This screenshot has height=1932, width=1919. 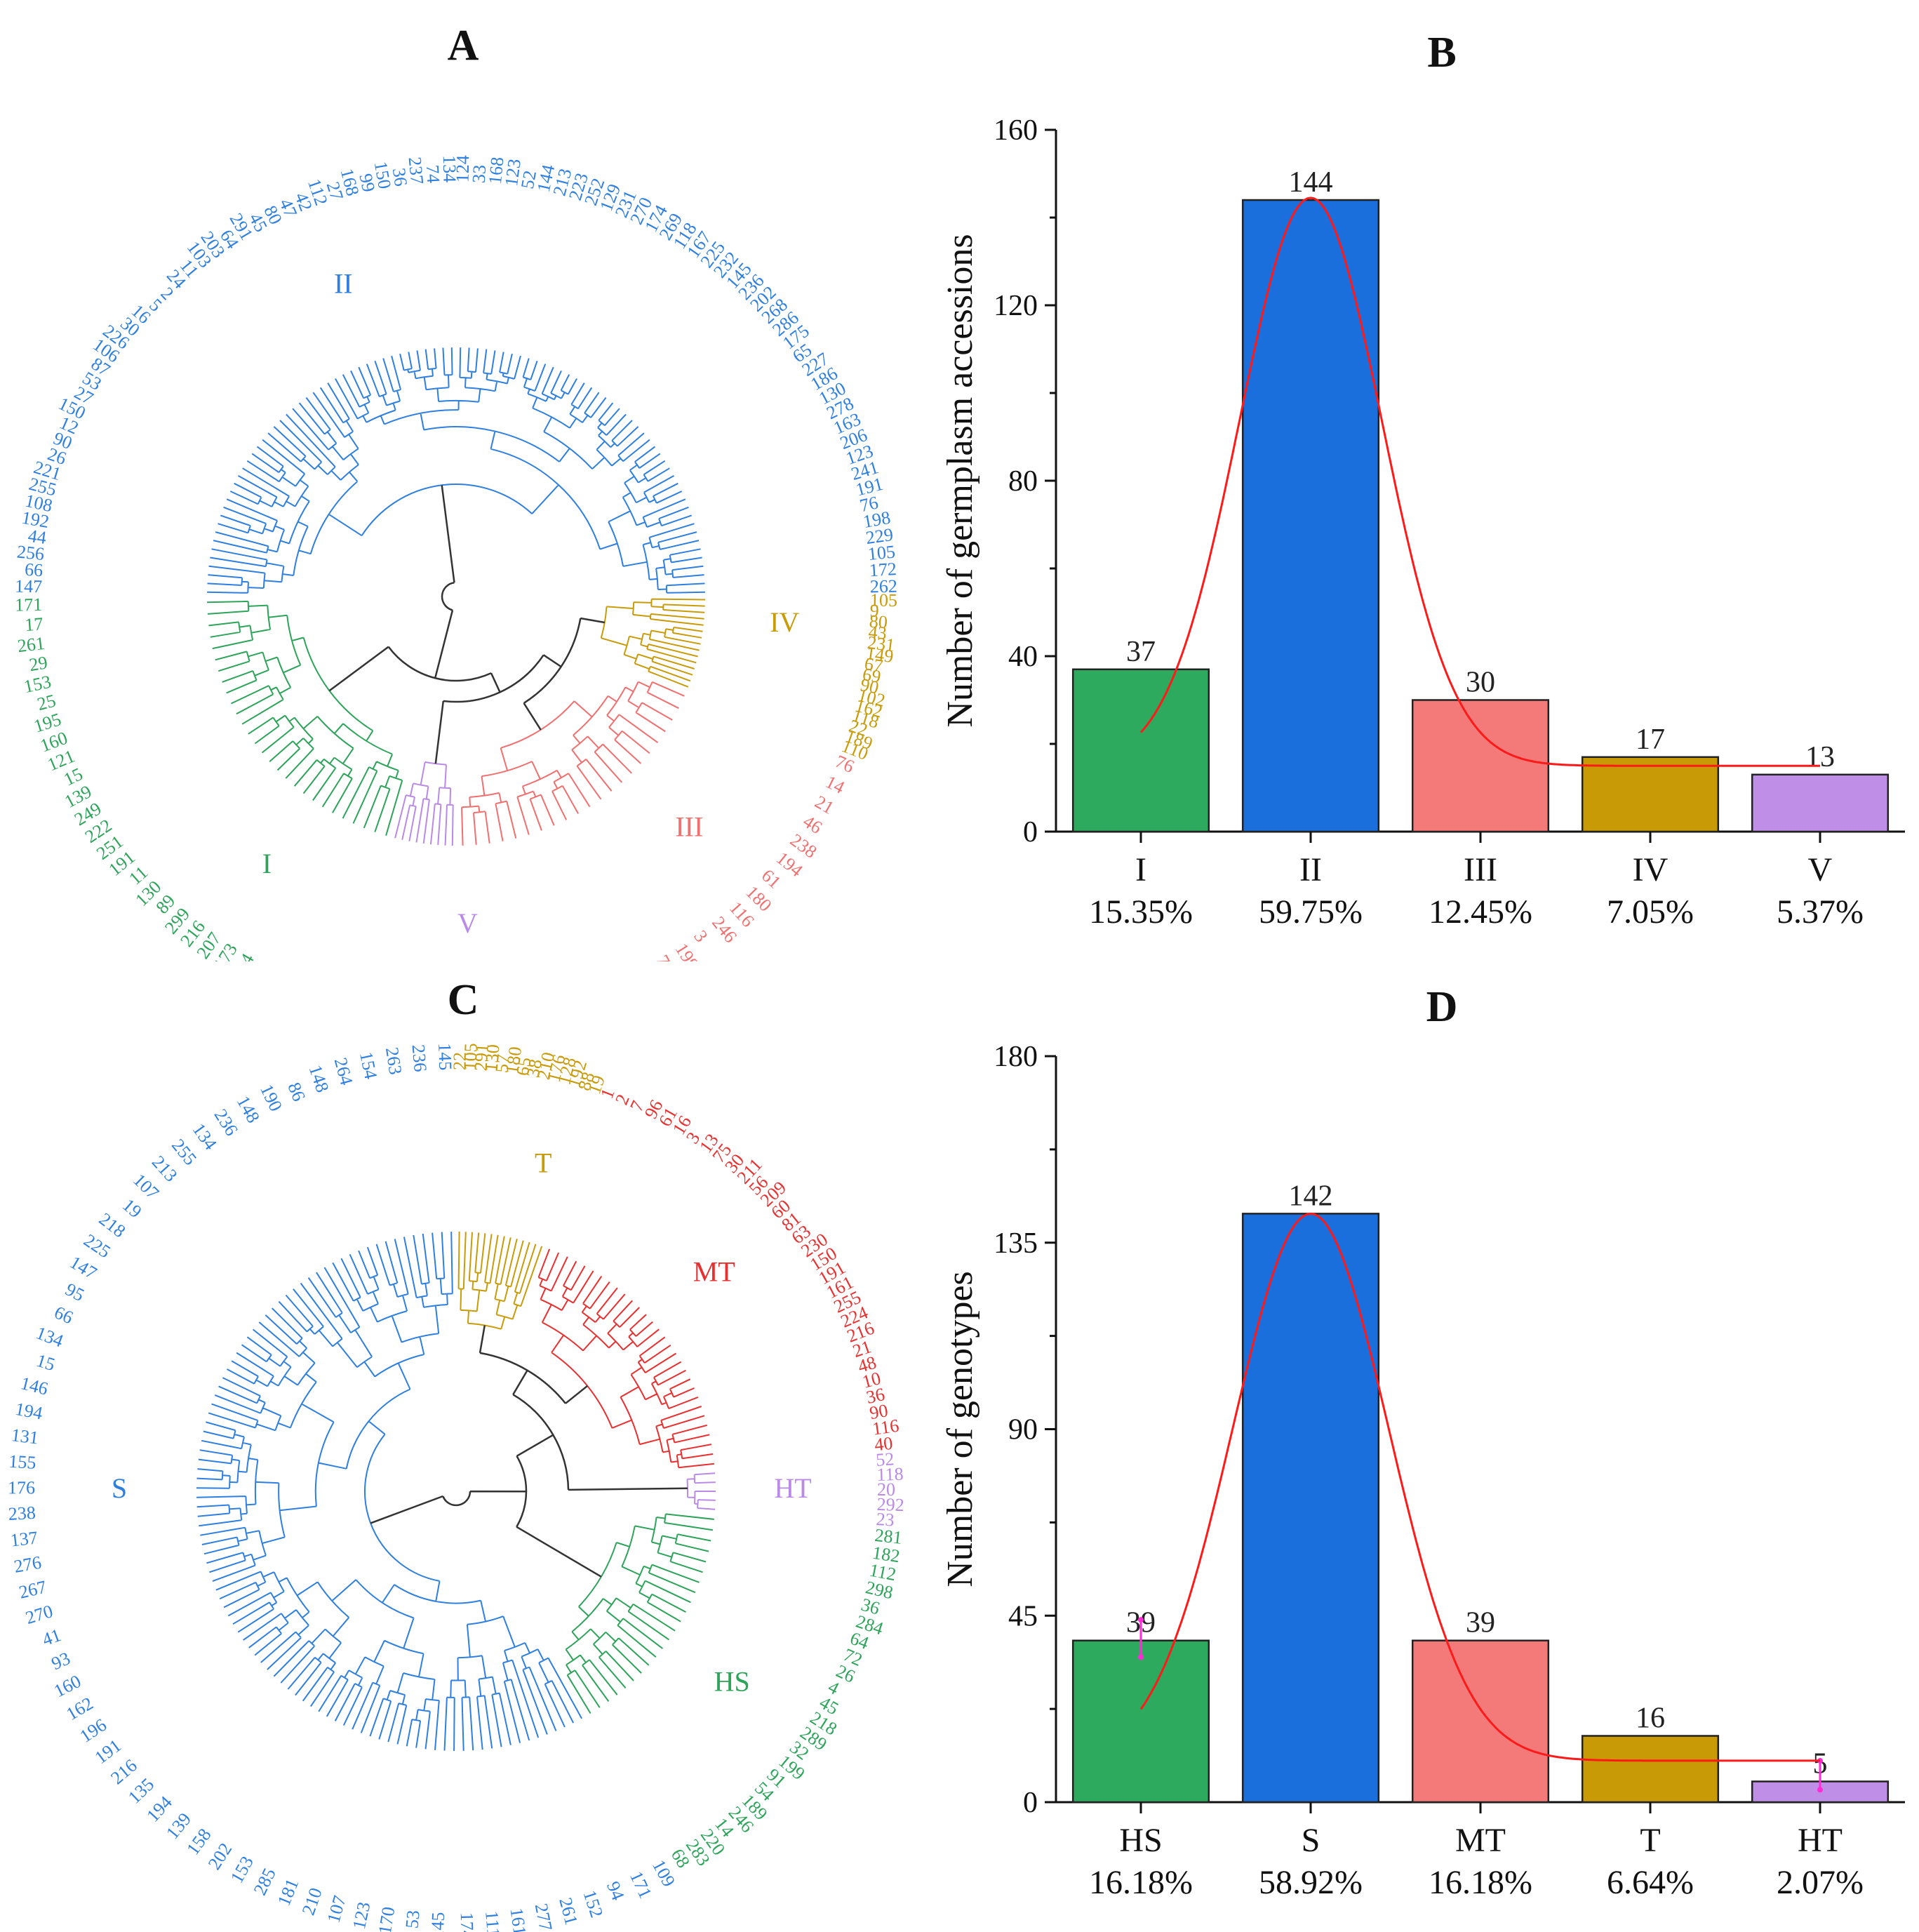 I want to click on leaf-label: 124, so click(x=463, y=169).